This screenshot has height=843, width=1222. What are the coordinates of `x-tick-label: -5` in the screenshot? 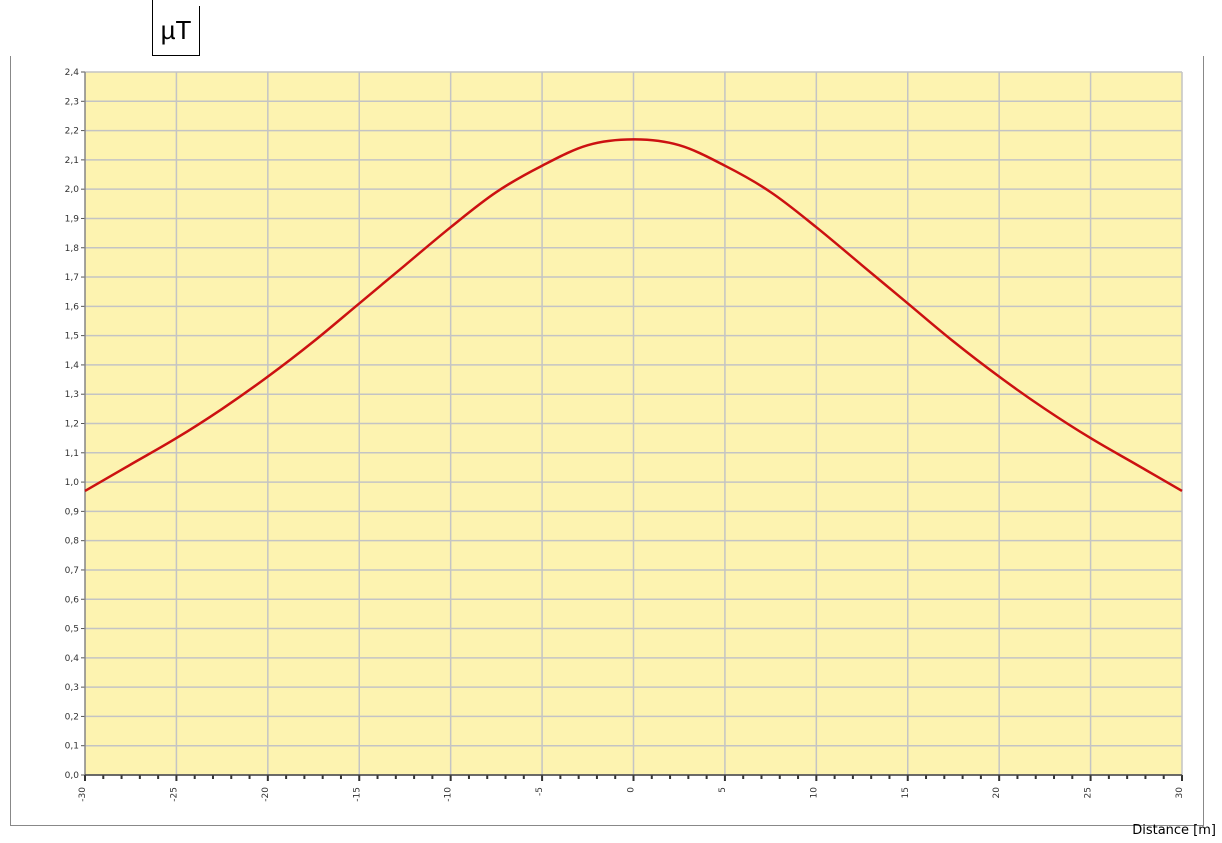 It's located at (540, 791).